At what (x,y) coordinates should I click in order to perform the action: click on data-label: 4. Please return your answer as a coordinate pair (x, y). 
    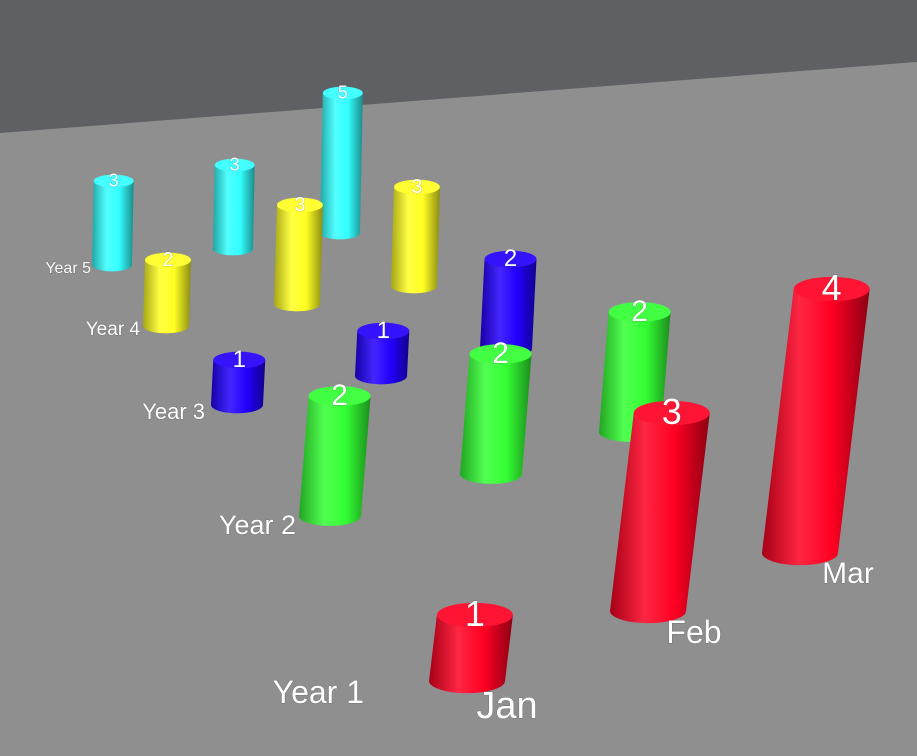
    Looking at the image, I should click on (832, 287).